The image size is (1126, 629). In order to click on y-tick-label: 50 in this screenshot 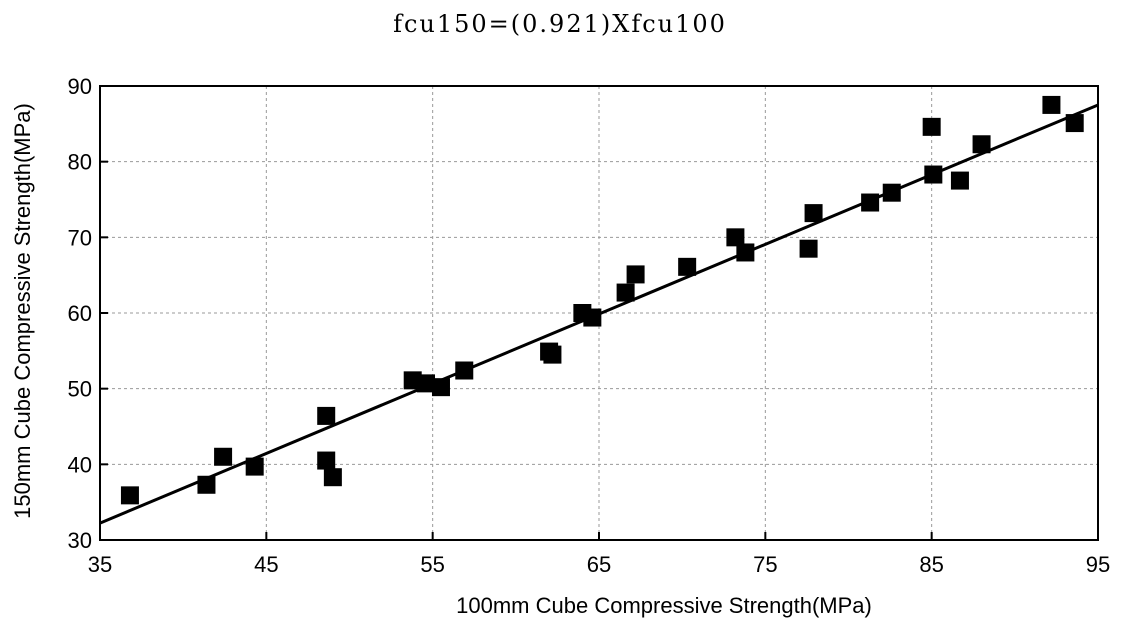, I will do `click(80, 389)`.